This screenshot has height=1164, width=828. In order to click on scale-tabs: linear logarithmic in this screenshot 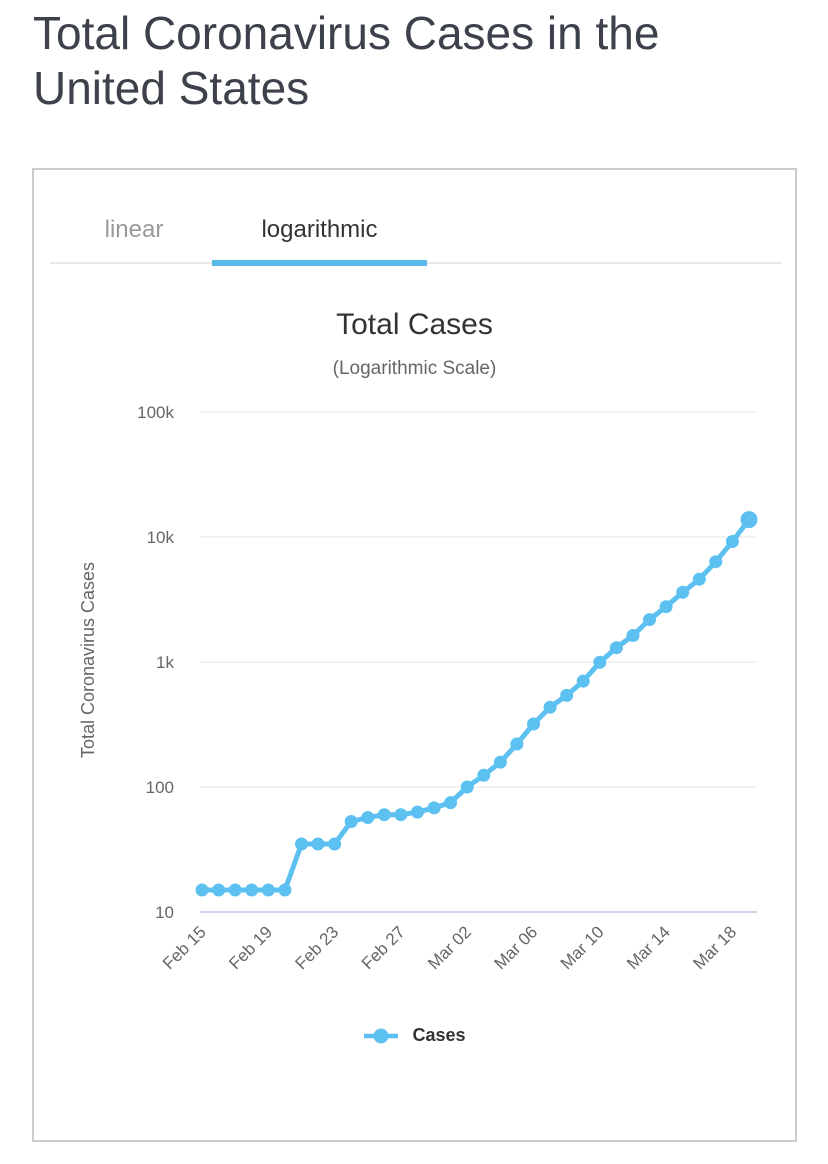, I will do `click(414, 218)`.